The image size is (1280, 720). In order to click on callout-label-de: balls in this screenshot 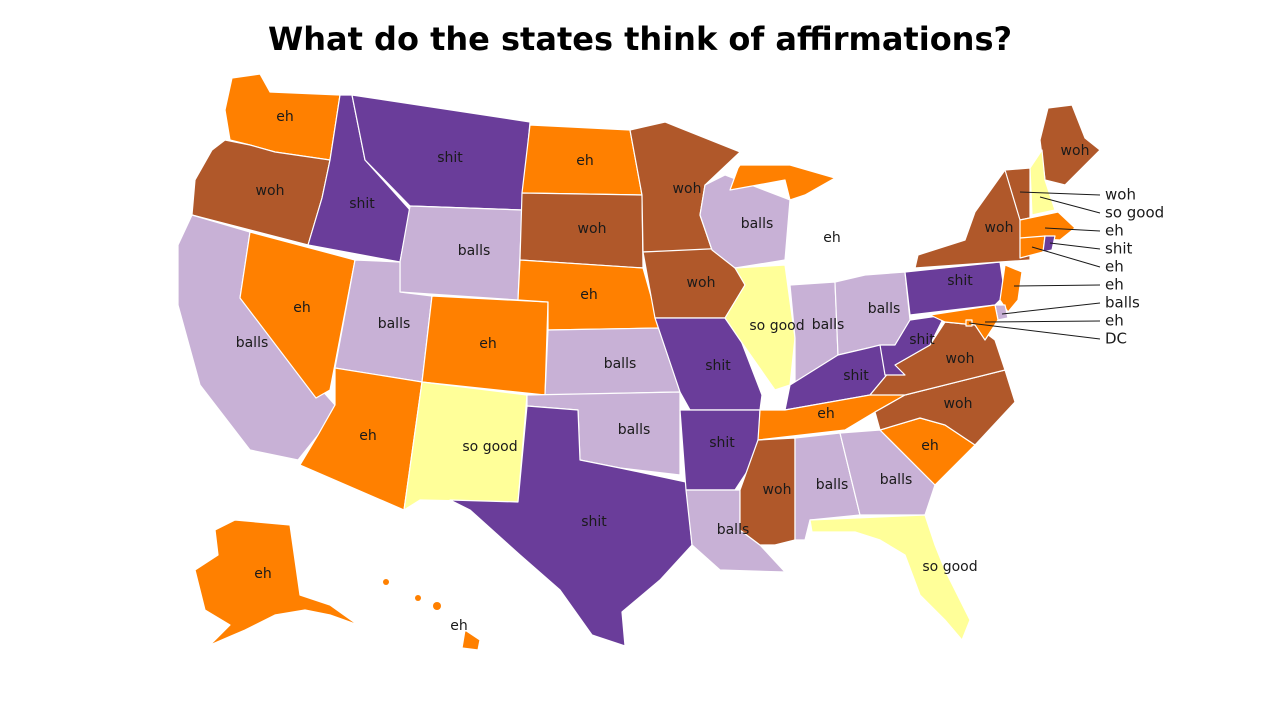, I will do `click(1122, 303)`.